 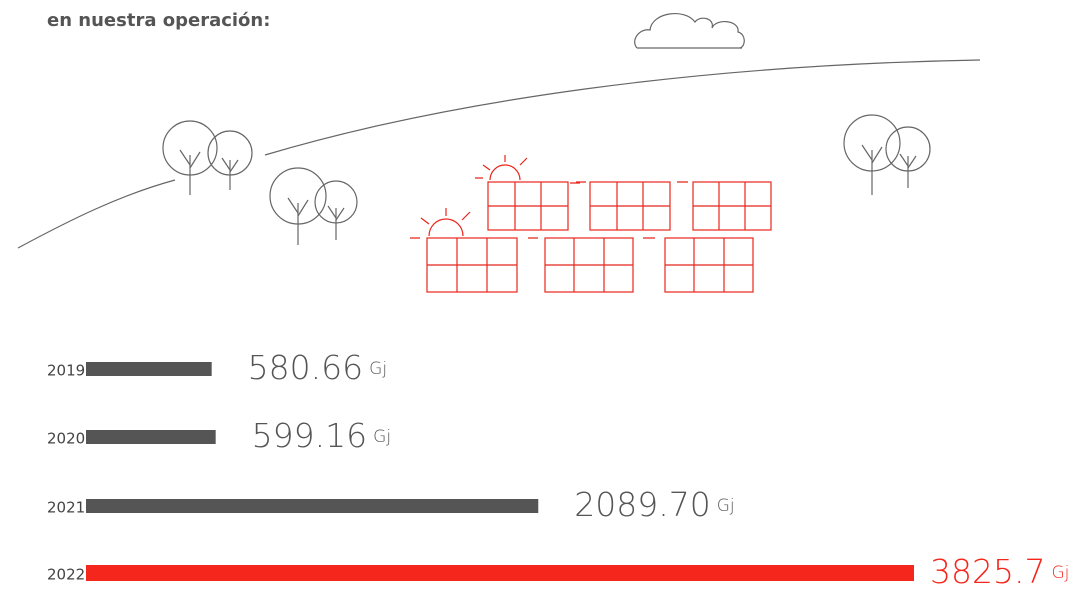 I want to click on value-label: 2089.70 Gj, so click(x=654, y=504).